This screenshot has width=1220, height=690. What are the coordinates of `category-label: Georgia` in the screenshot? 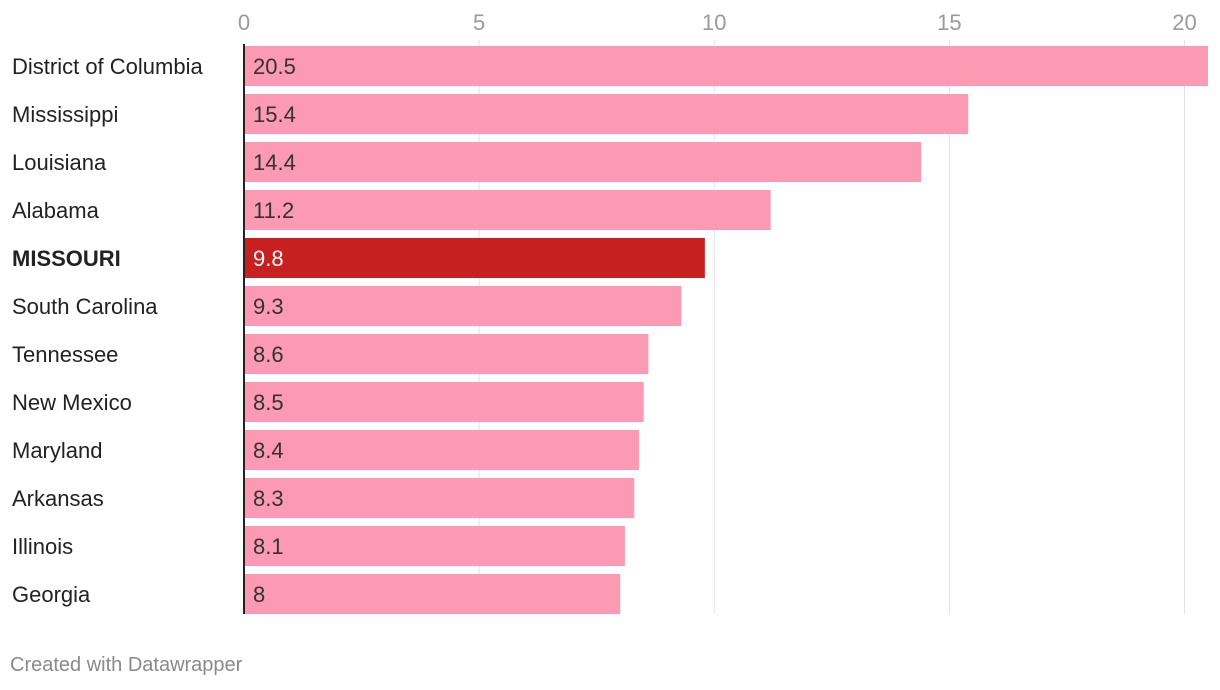 It's located at (51, 594).